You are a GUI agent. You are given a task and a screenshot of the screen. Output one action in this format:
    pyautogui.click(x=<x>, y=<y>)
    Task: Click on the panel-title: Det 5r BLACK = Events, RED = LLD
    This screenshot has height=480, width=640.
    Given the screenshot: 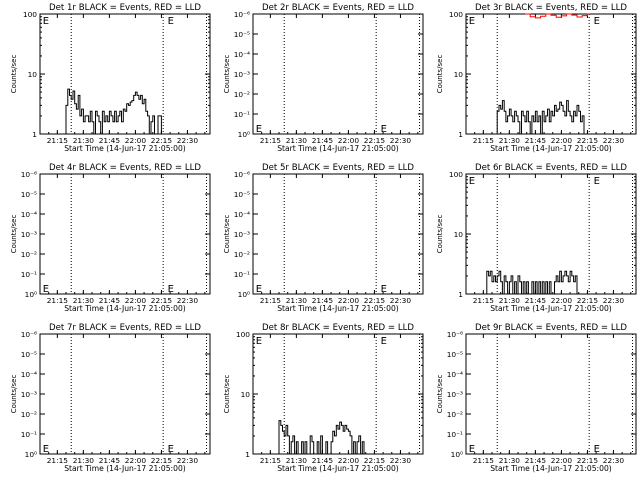 What is the action you would take?
    pyautogui.click(x=338, y=168)
    